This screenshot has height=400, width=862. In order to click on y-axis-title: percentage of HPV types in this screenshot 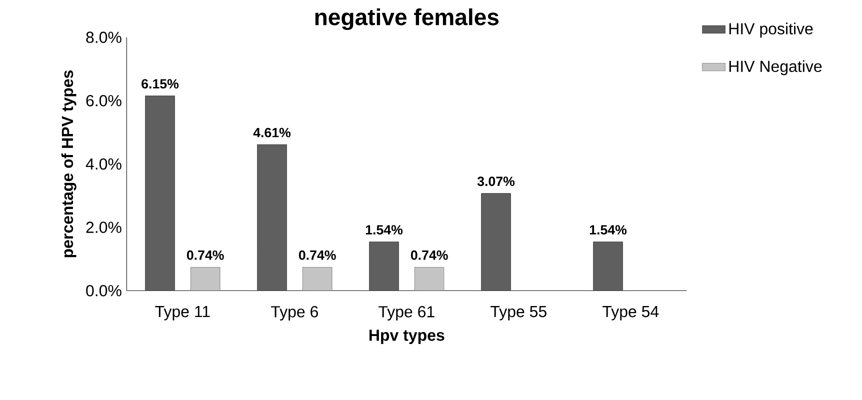, I will do `click(68, 164)`.